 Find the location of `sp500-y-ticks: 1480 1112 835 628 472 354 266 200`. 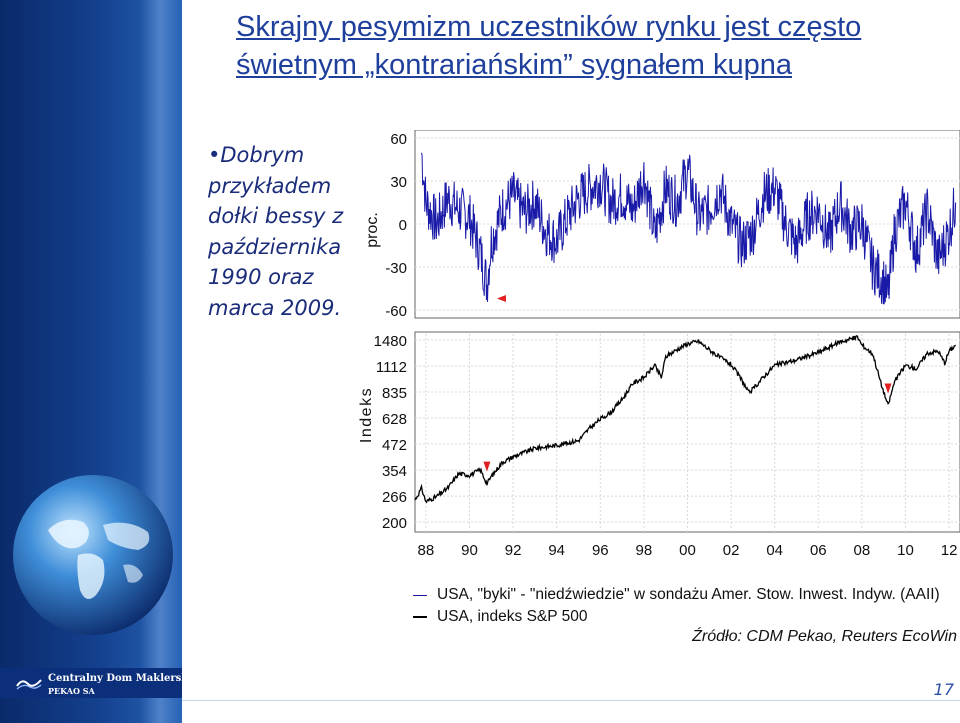

sp500-y-ticks: 1480 1112 835 628 472 354 266 200 is located at coordinates (390, 432).